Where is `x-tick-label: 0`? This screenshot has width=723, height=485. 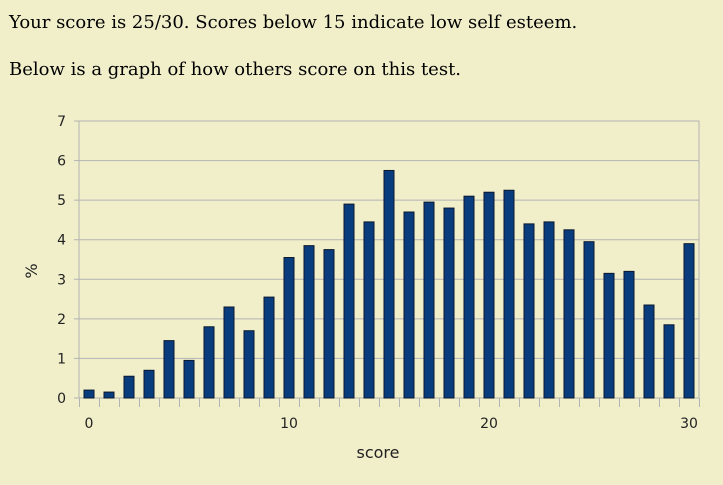 x-tick-label: 0 is located at coordinates (89, 424).